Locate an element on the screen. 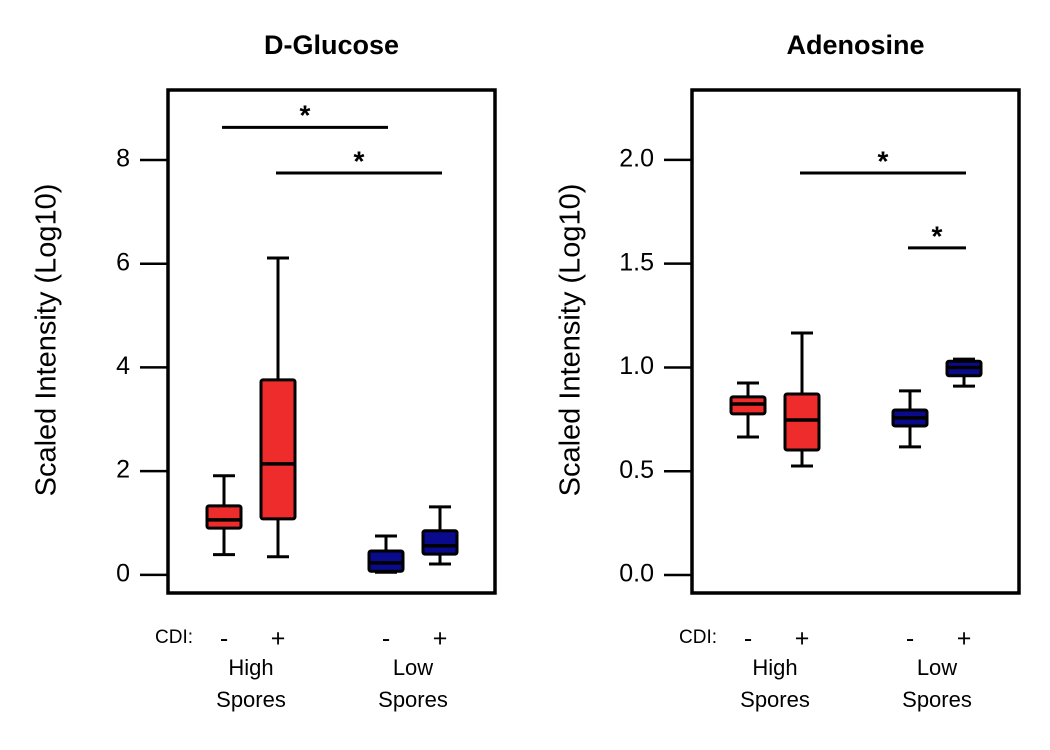 This screenshot has height=750, width=1050. chart-title: D-Glucose is located at coordinates (331, 45).